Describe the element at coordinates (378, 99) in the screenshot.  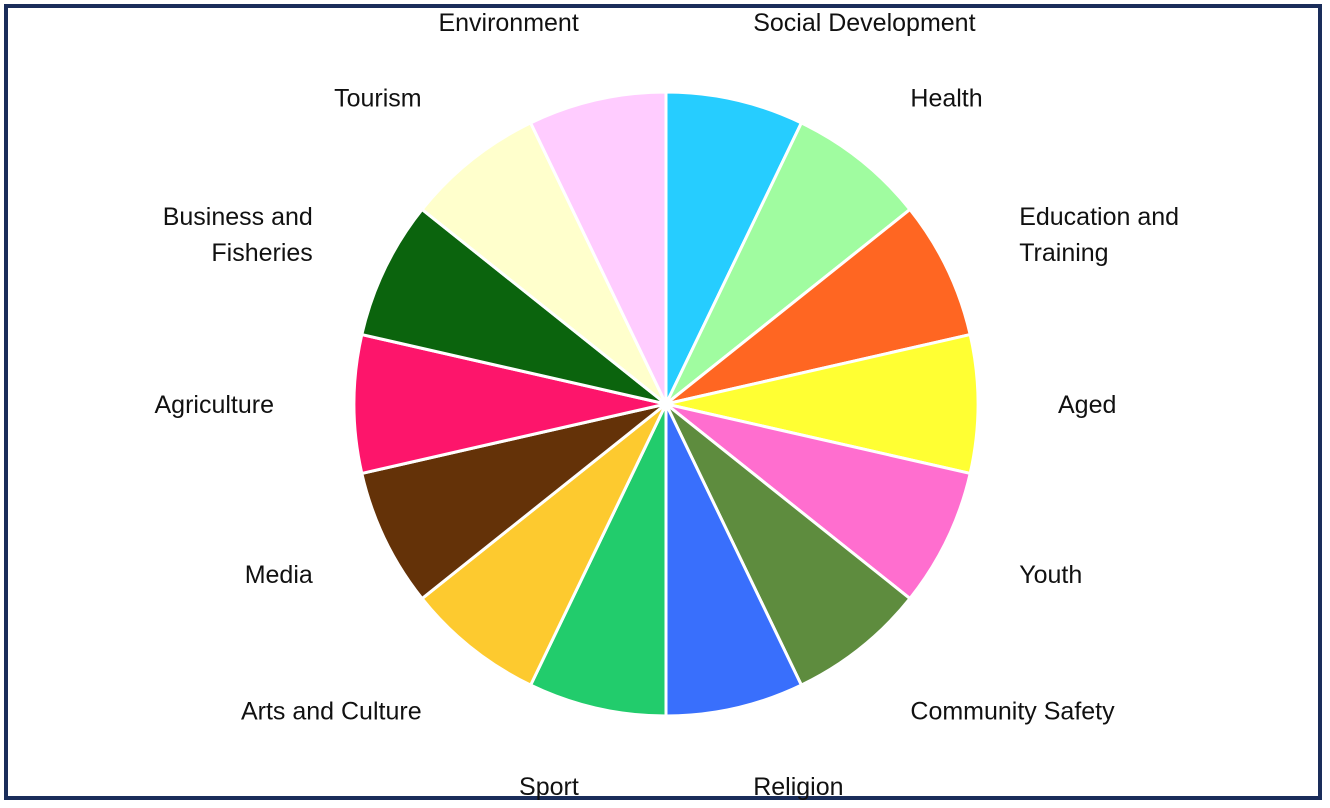
I see `slice-label-tourism: Tourism` at that location.